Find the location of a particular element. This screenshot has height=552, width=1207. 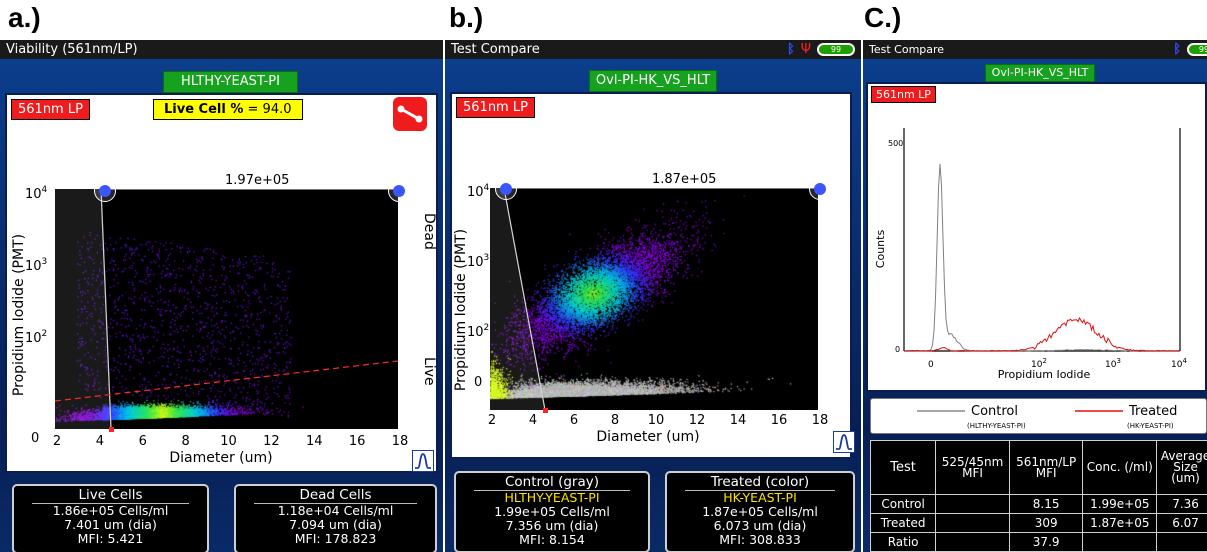

title-bar: Viability (561nm/LP) is located at coordinates (221, 49).